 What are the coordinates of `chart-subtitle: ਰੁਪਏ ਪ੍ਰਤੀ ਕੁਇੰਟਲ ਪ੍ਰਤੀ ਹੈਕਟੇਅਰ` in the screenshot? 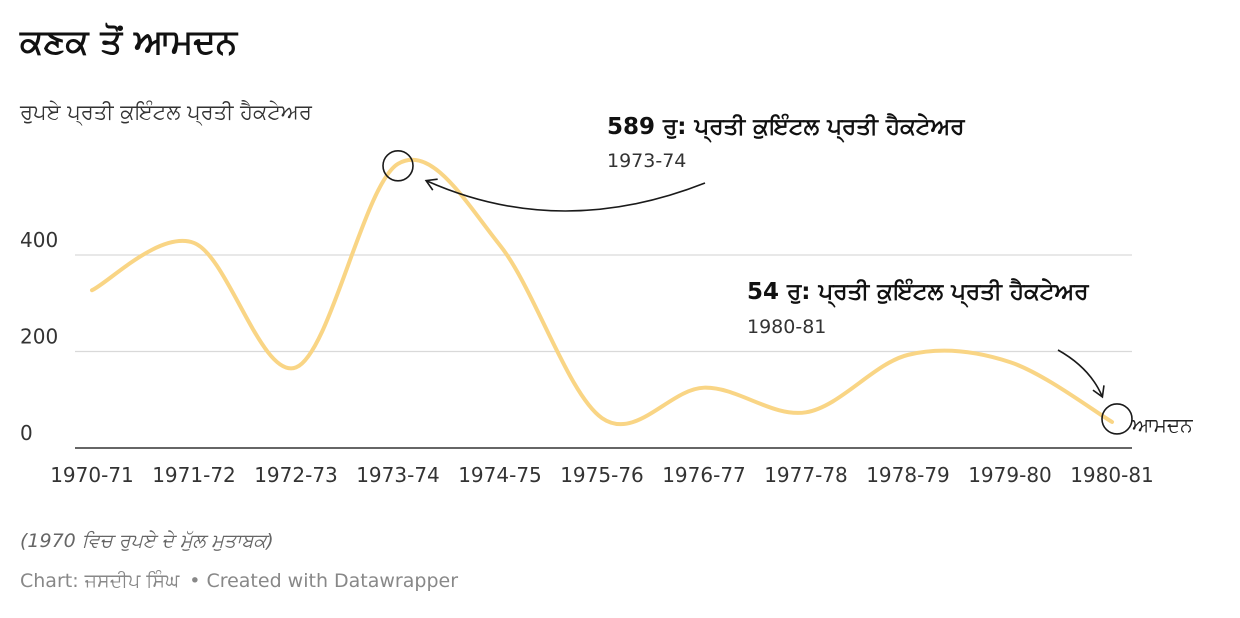 It's located at (166, 112).